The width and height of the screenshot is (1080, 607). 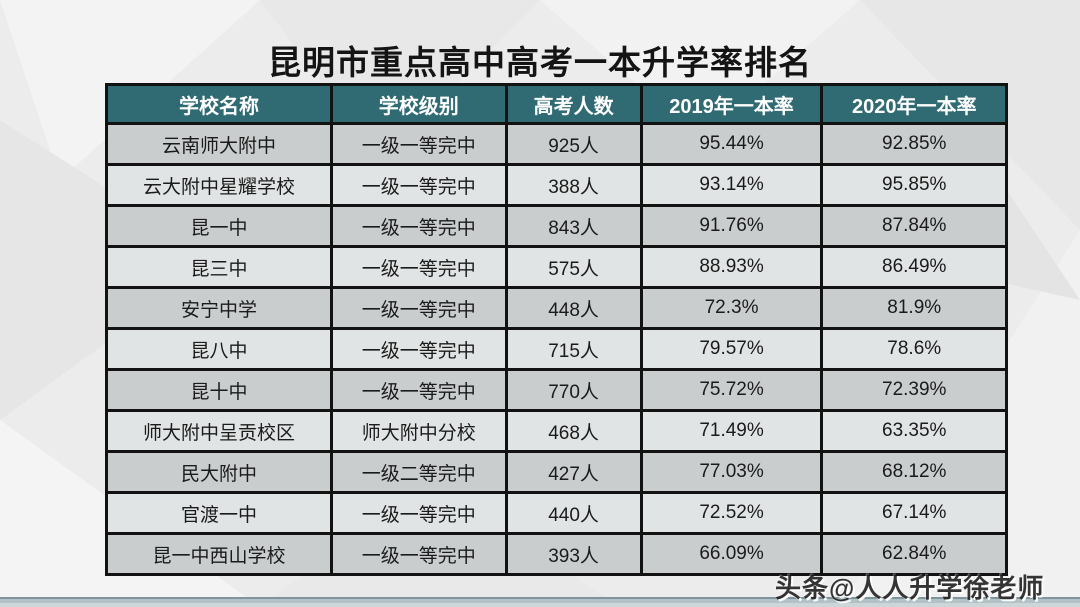 What do you see at coordinates (914, 431) in the screenshot?
I see `table-cell: 63.35%` at bounding box center [914, 431].